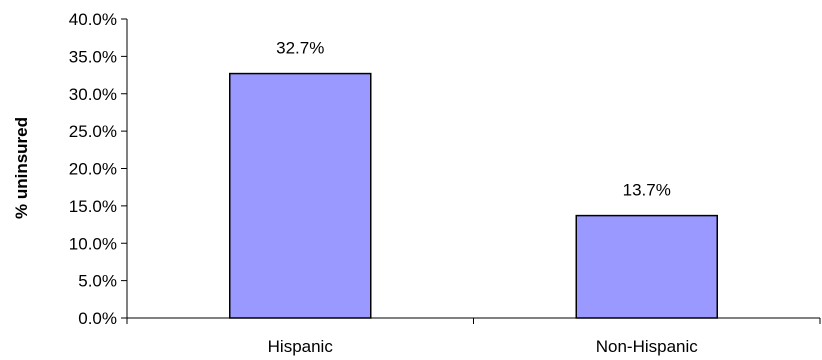 The width and height of the screenshot is (822, 360). Describe the element at coordinates (300, 48) in the screenshot. I see `data-label: 32.7%` at that location.